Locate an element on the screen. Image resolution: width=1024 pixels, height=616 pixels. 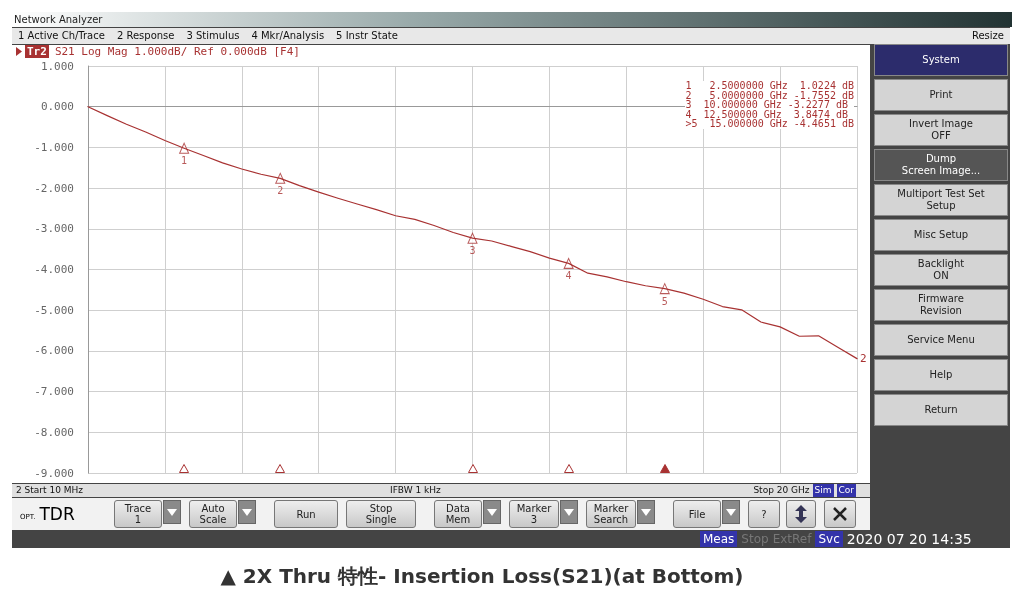
text: Stop Single is located at coordinates (381, 514).